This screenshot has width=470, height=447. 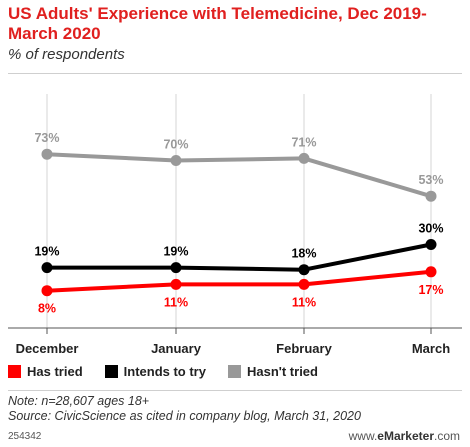 I want to click on x-tick-label-january: January, so click(x=176, y=348).